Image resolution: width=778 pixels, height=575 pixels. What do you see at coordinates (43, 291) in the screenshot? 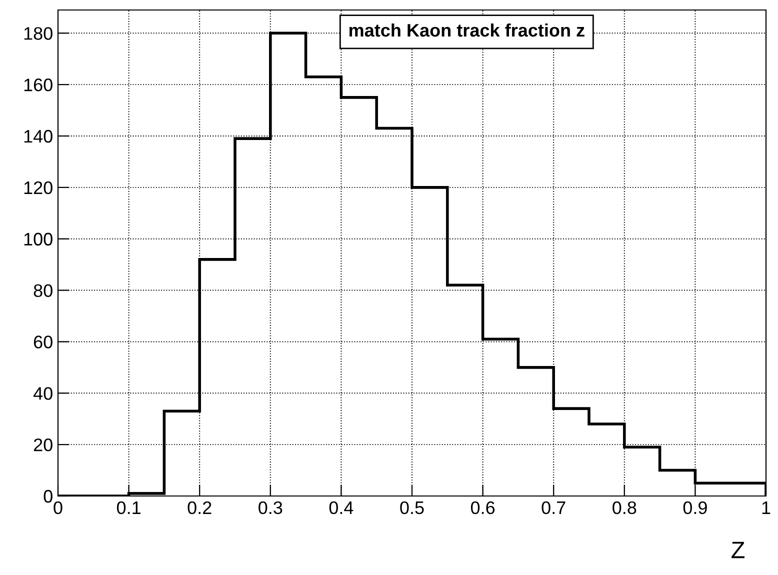
I see `y-tick-label: 80` at bounding box center [43, 291].